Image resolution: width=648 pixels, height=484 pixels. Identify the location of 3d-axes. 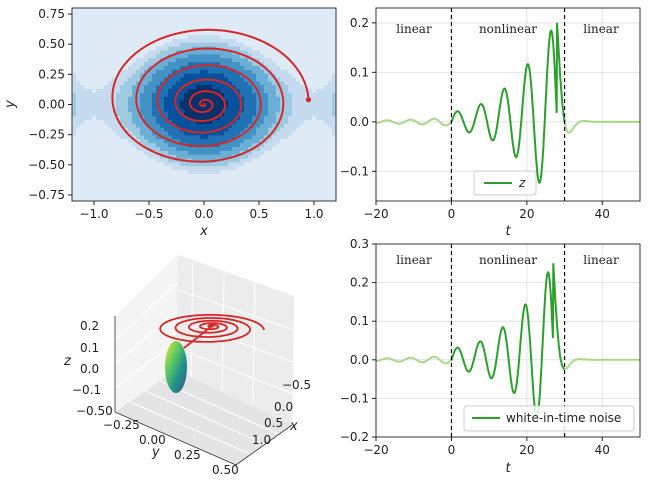
(203, 391).